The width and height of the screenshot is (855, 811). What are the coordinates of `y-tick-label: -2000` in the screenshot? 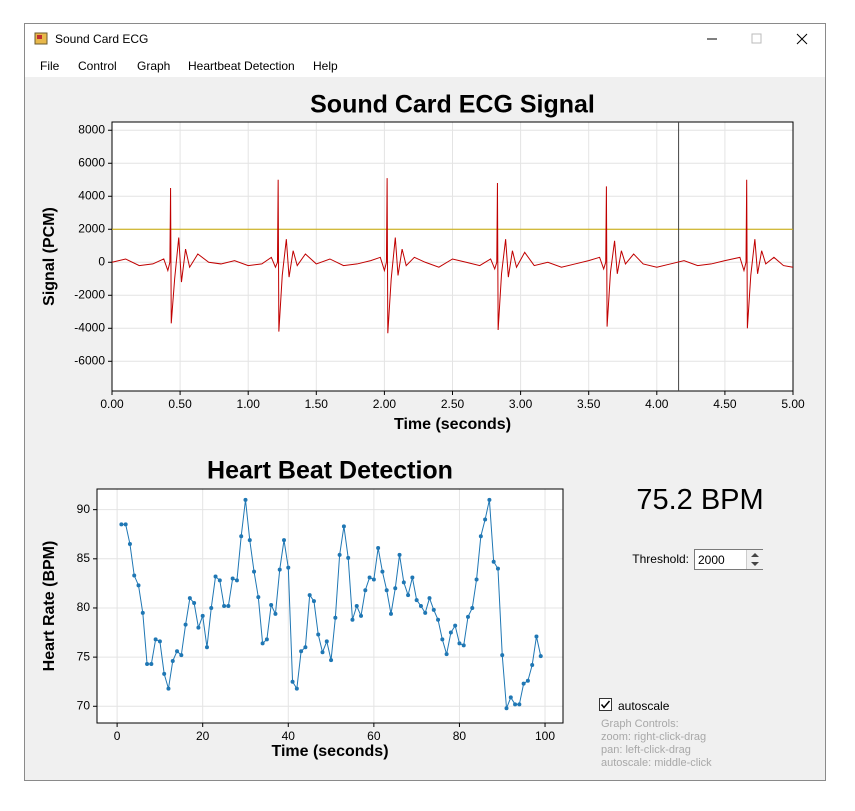 It's located at (89, 294).